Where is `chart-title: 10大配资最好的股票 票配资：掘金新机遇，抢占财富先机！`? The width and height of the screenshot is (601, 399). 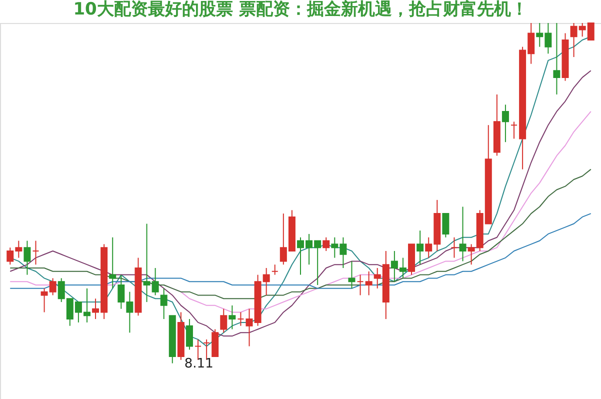 chart-title: 10大配资最好的股票 票配资：掘金新机遇，抢占财富先机！ is located at coordinates (300, 10).